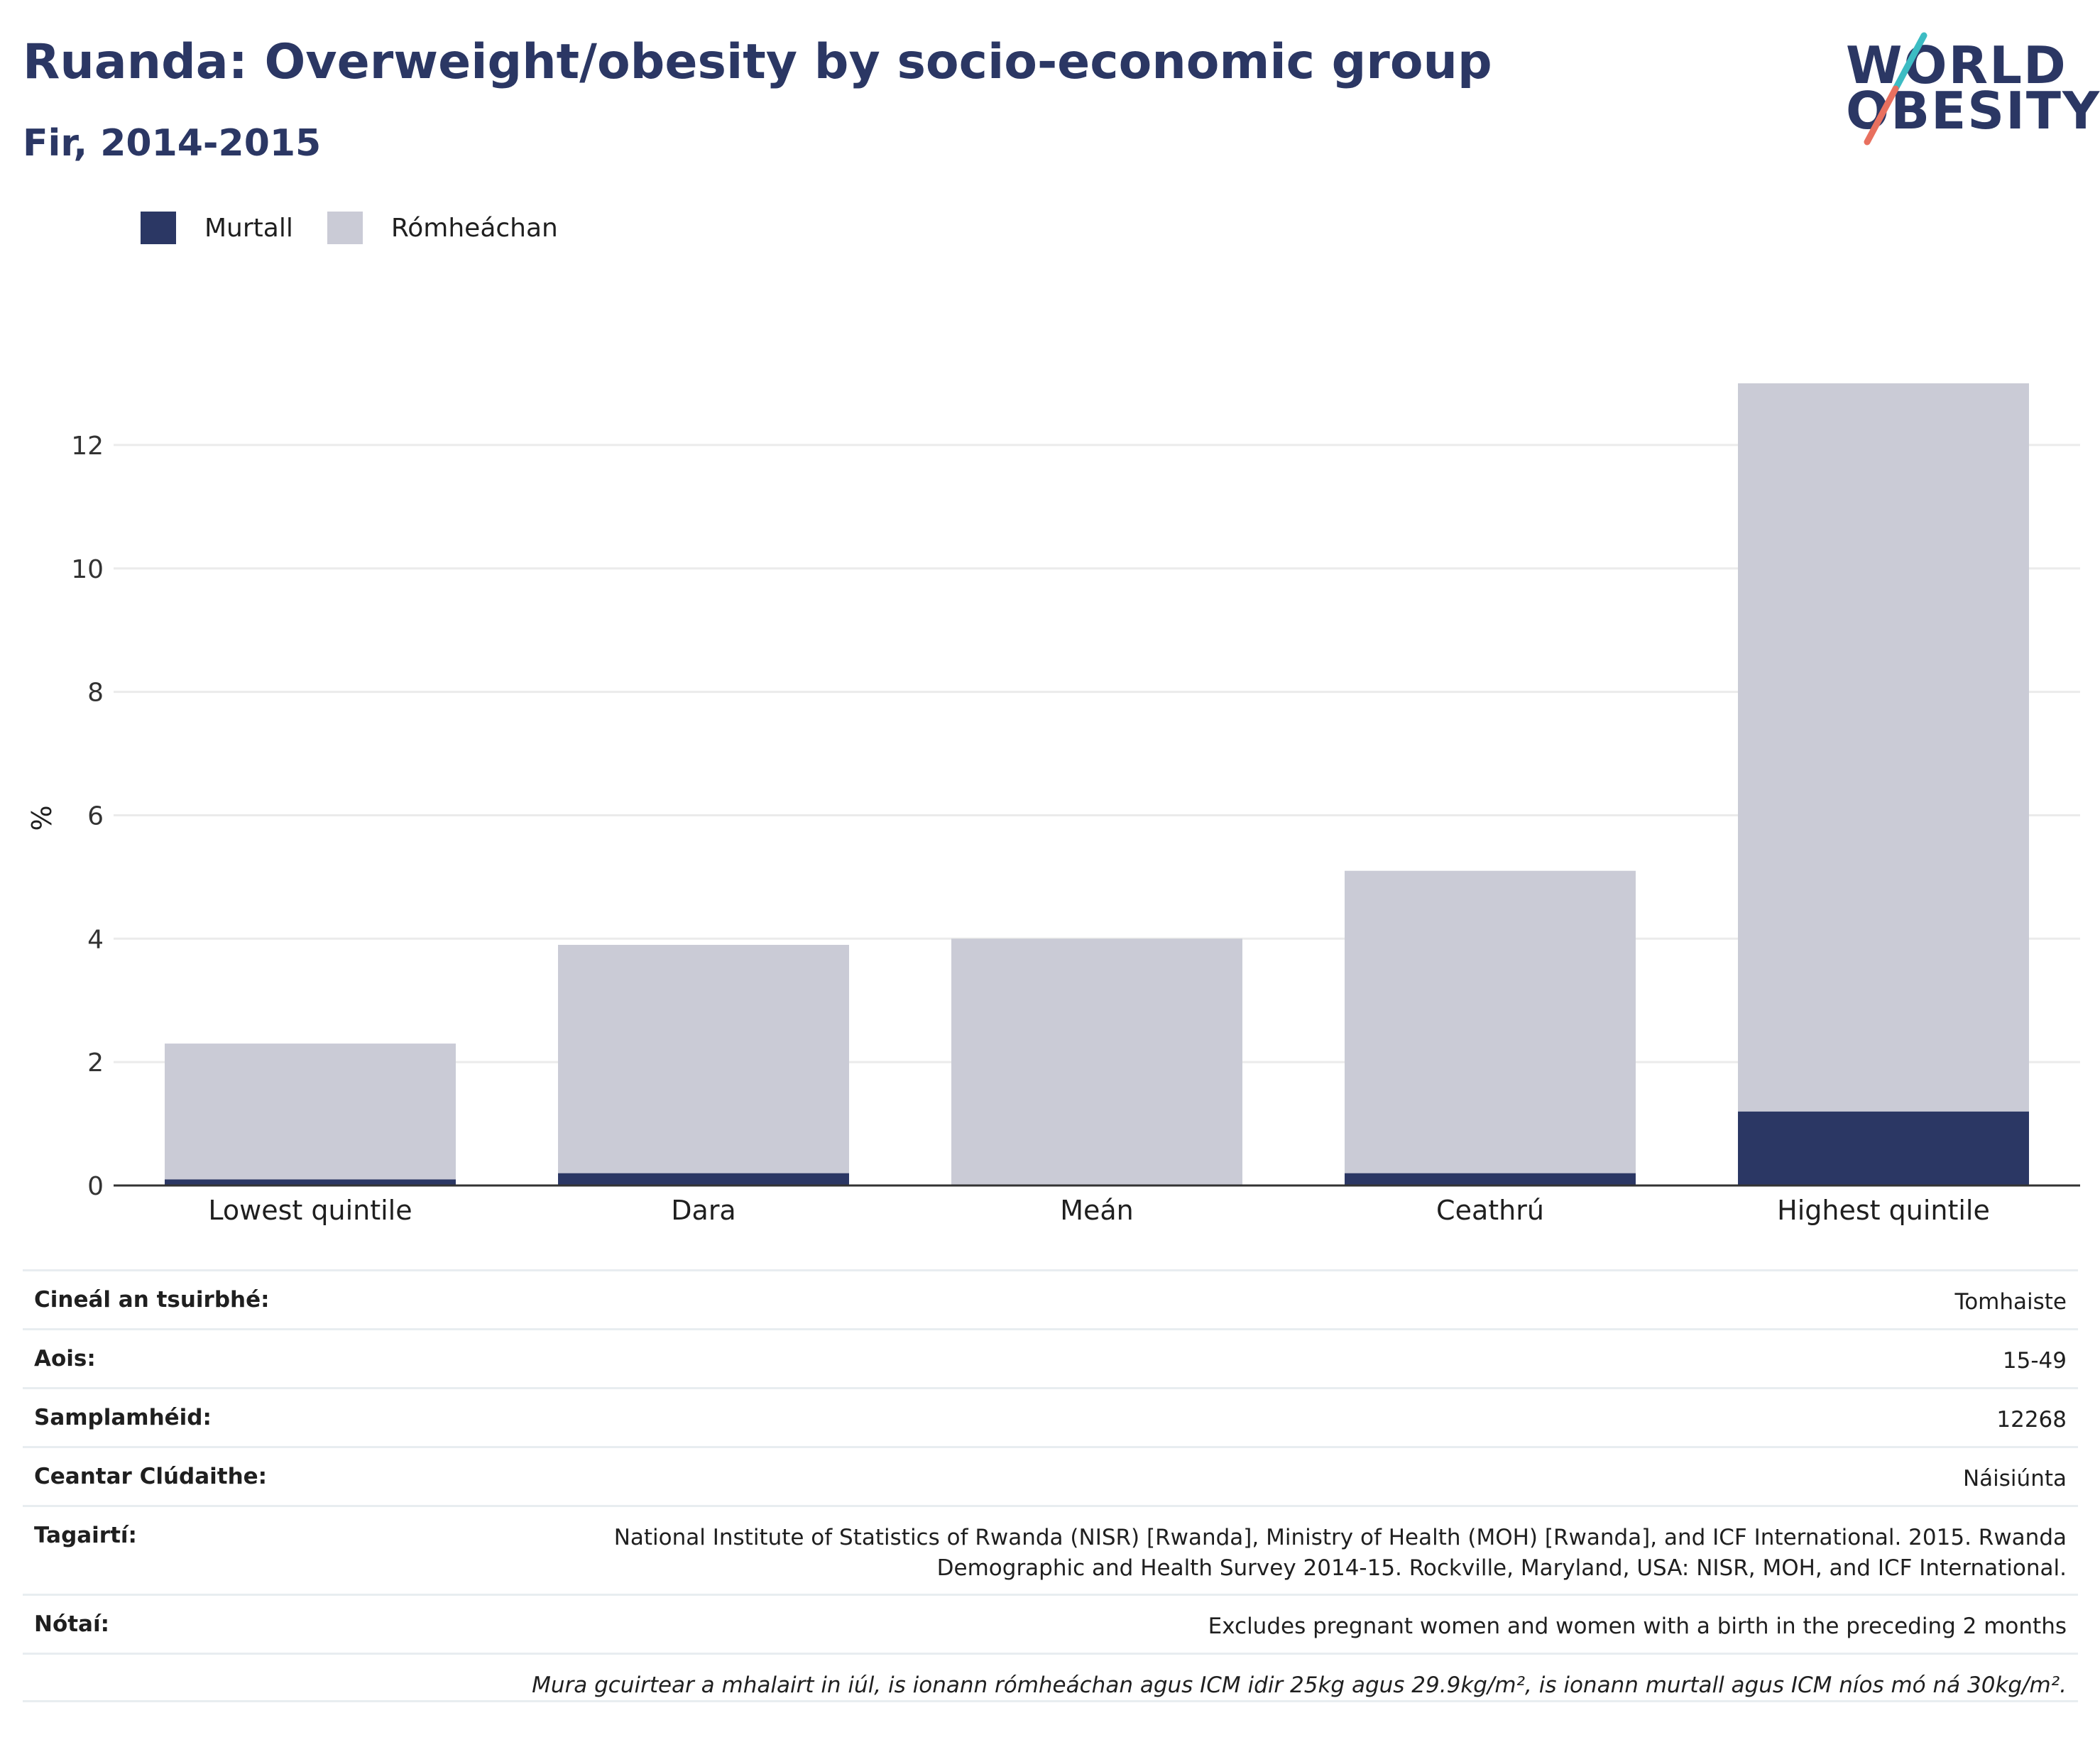  What do you see at coordinates (1973, 111) in the screenshot?
I see `logo-text-obesity: OBESITY` at bounding box center [1973, 111].